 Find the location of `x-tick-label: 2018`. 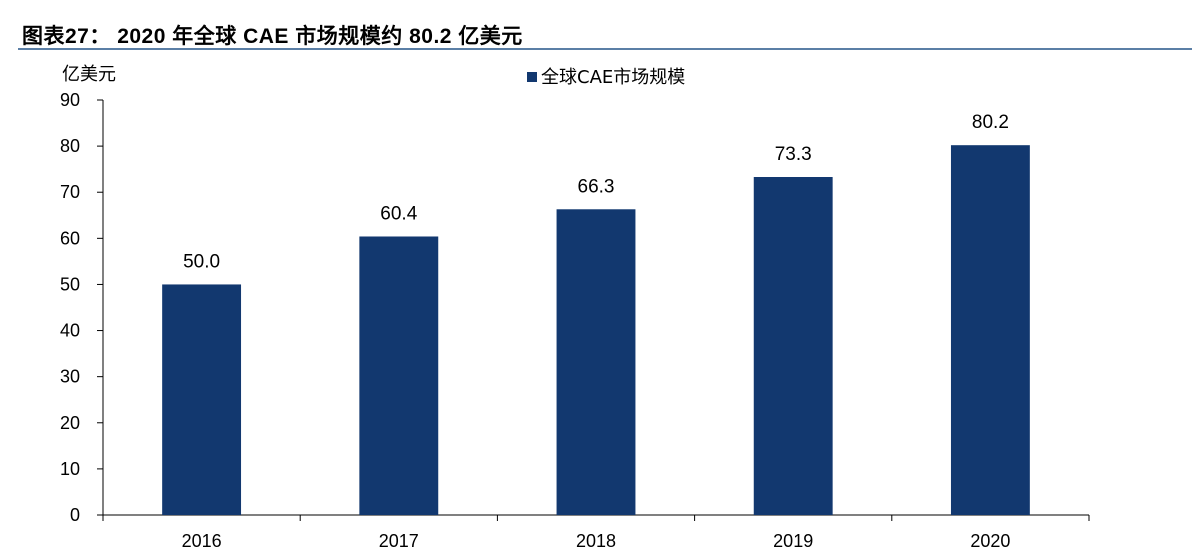

x-tick-label: 2018 is located at coordinates (596, 541).